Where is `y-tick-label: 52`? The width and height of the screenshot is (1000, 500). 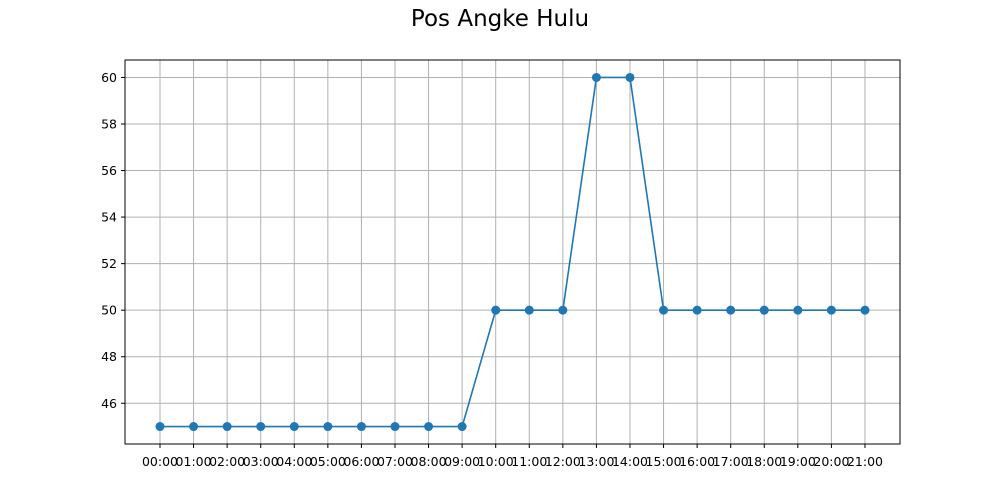 y-tick-label: 52 is located at coordinates (109, 263).